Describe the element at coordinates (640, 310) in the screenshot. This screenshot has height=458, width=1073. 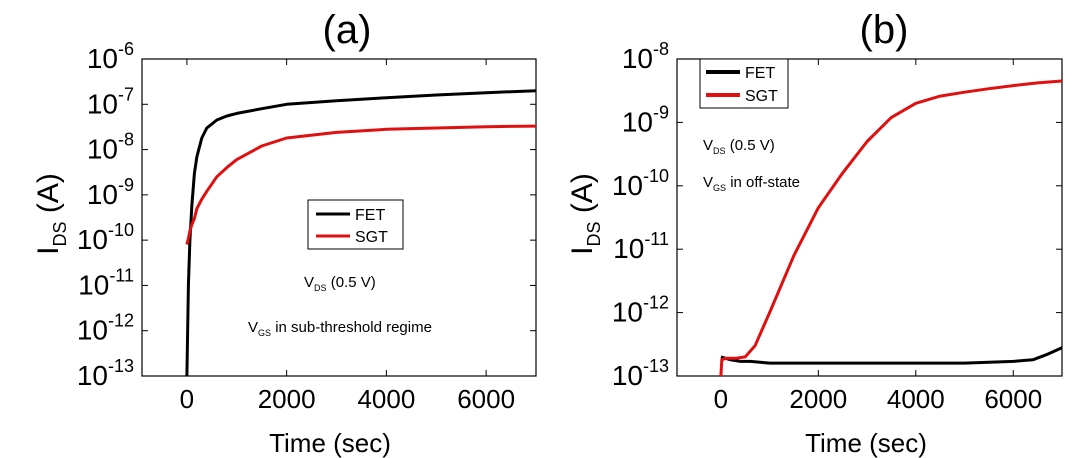
I see `panel-b-y-tick-label: 10⁻¹²` at that location.